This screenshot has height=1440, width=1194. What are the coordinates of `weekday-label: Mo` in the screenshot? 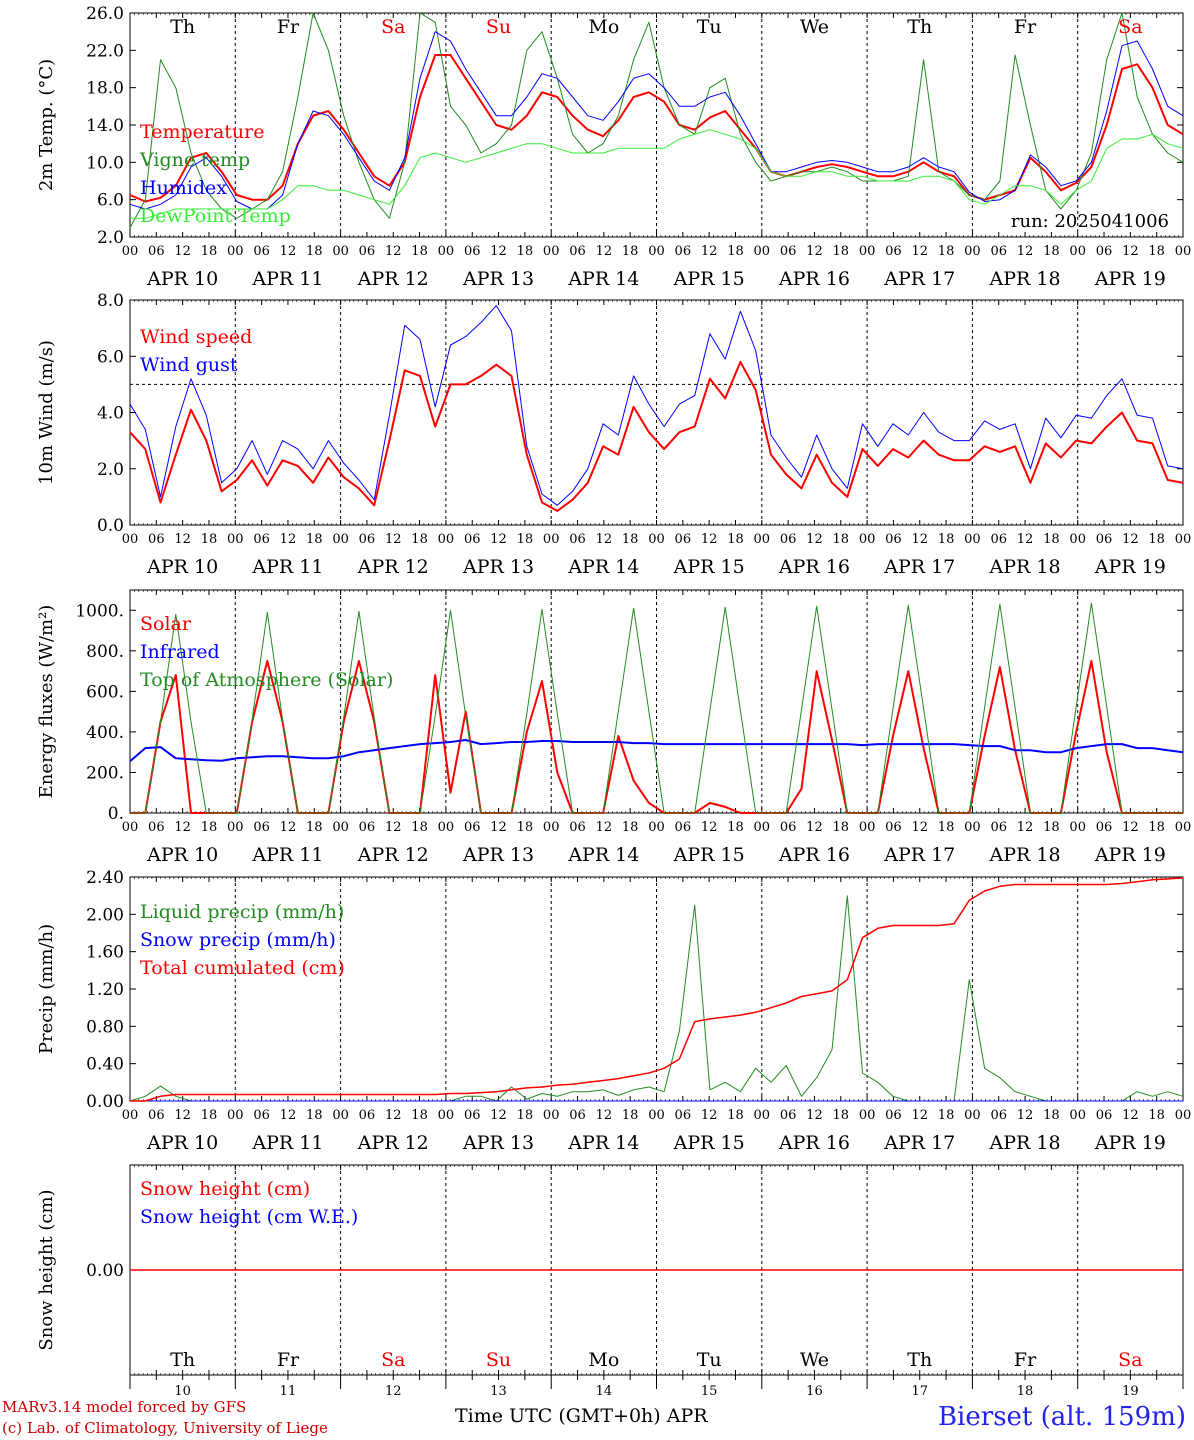 It's located at (603, 27).